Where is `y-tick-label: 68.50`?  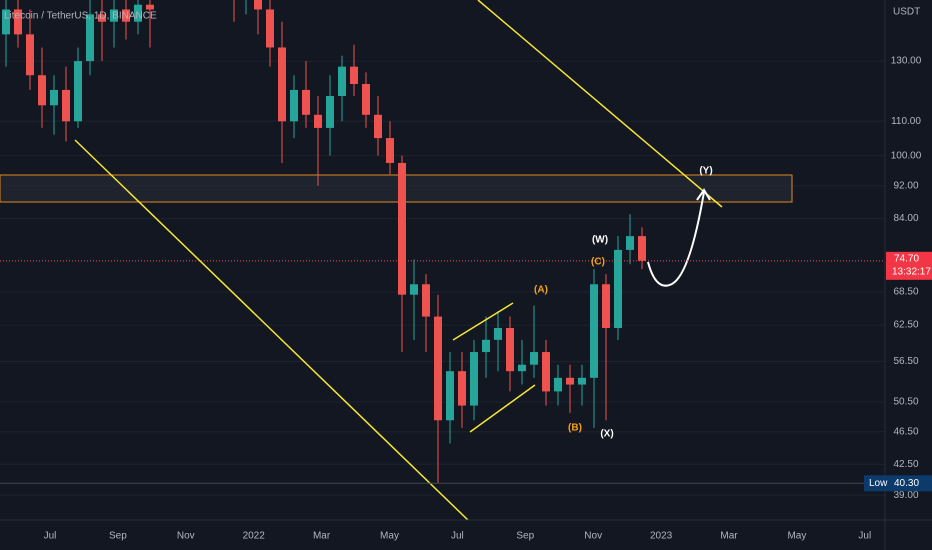
y-tick-label: 68.50 is located at coordinates (905, 292).